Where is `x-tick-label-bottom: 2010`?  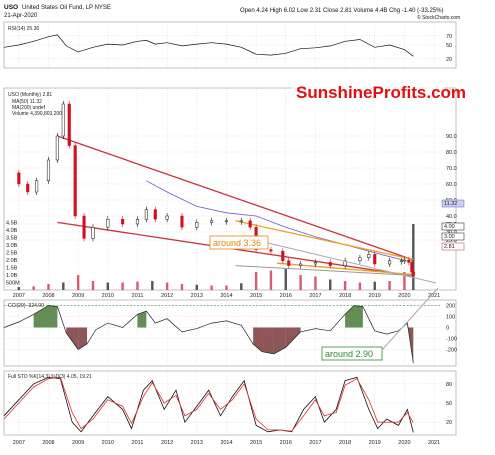 x-tick-label-bottom: 2010 is located at coordinates (108, 443).